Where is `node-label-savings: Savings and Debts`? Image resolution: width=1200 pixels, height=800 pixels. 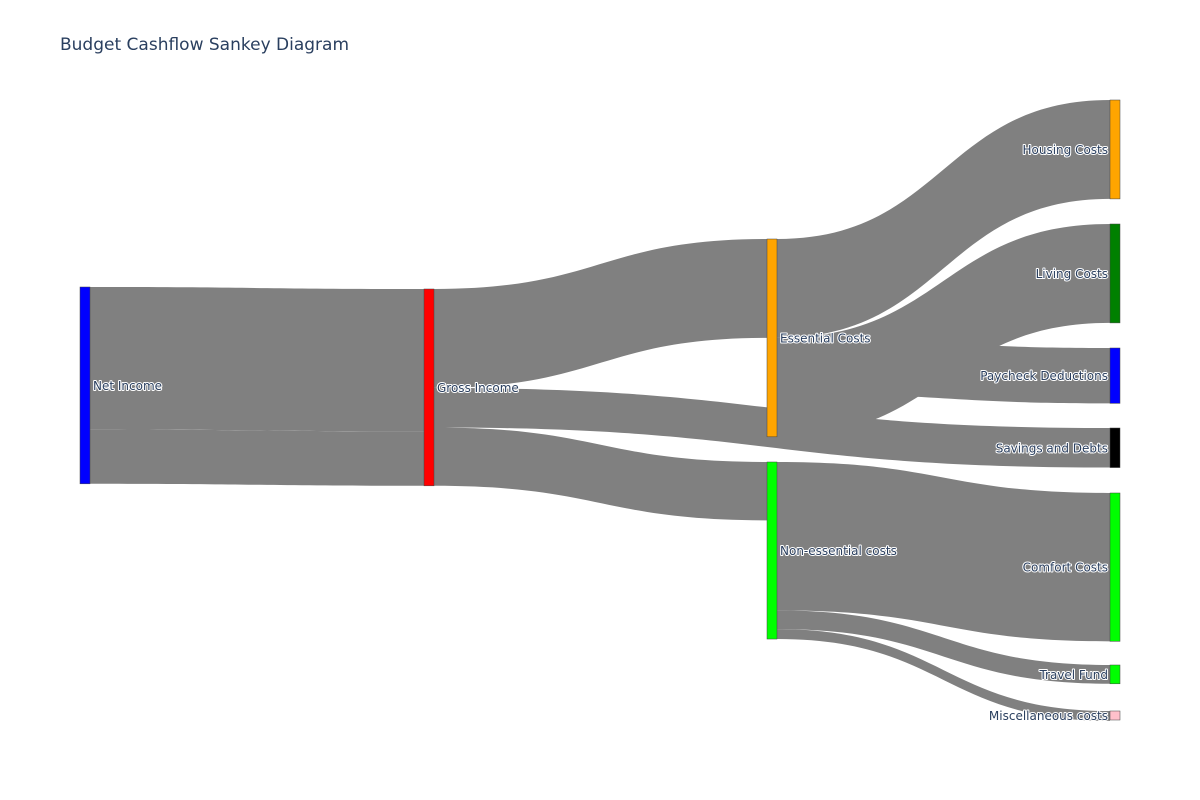
node-label-savings: Savings and Debts is located at coordinates (1052, 448).